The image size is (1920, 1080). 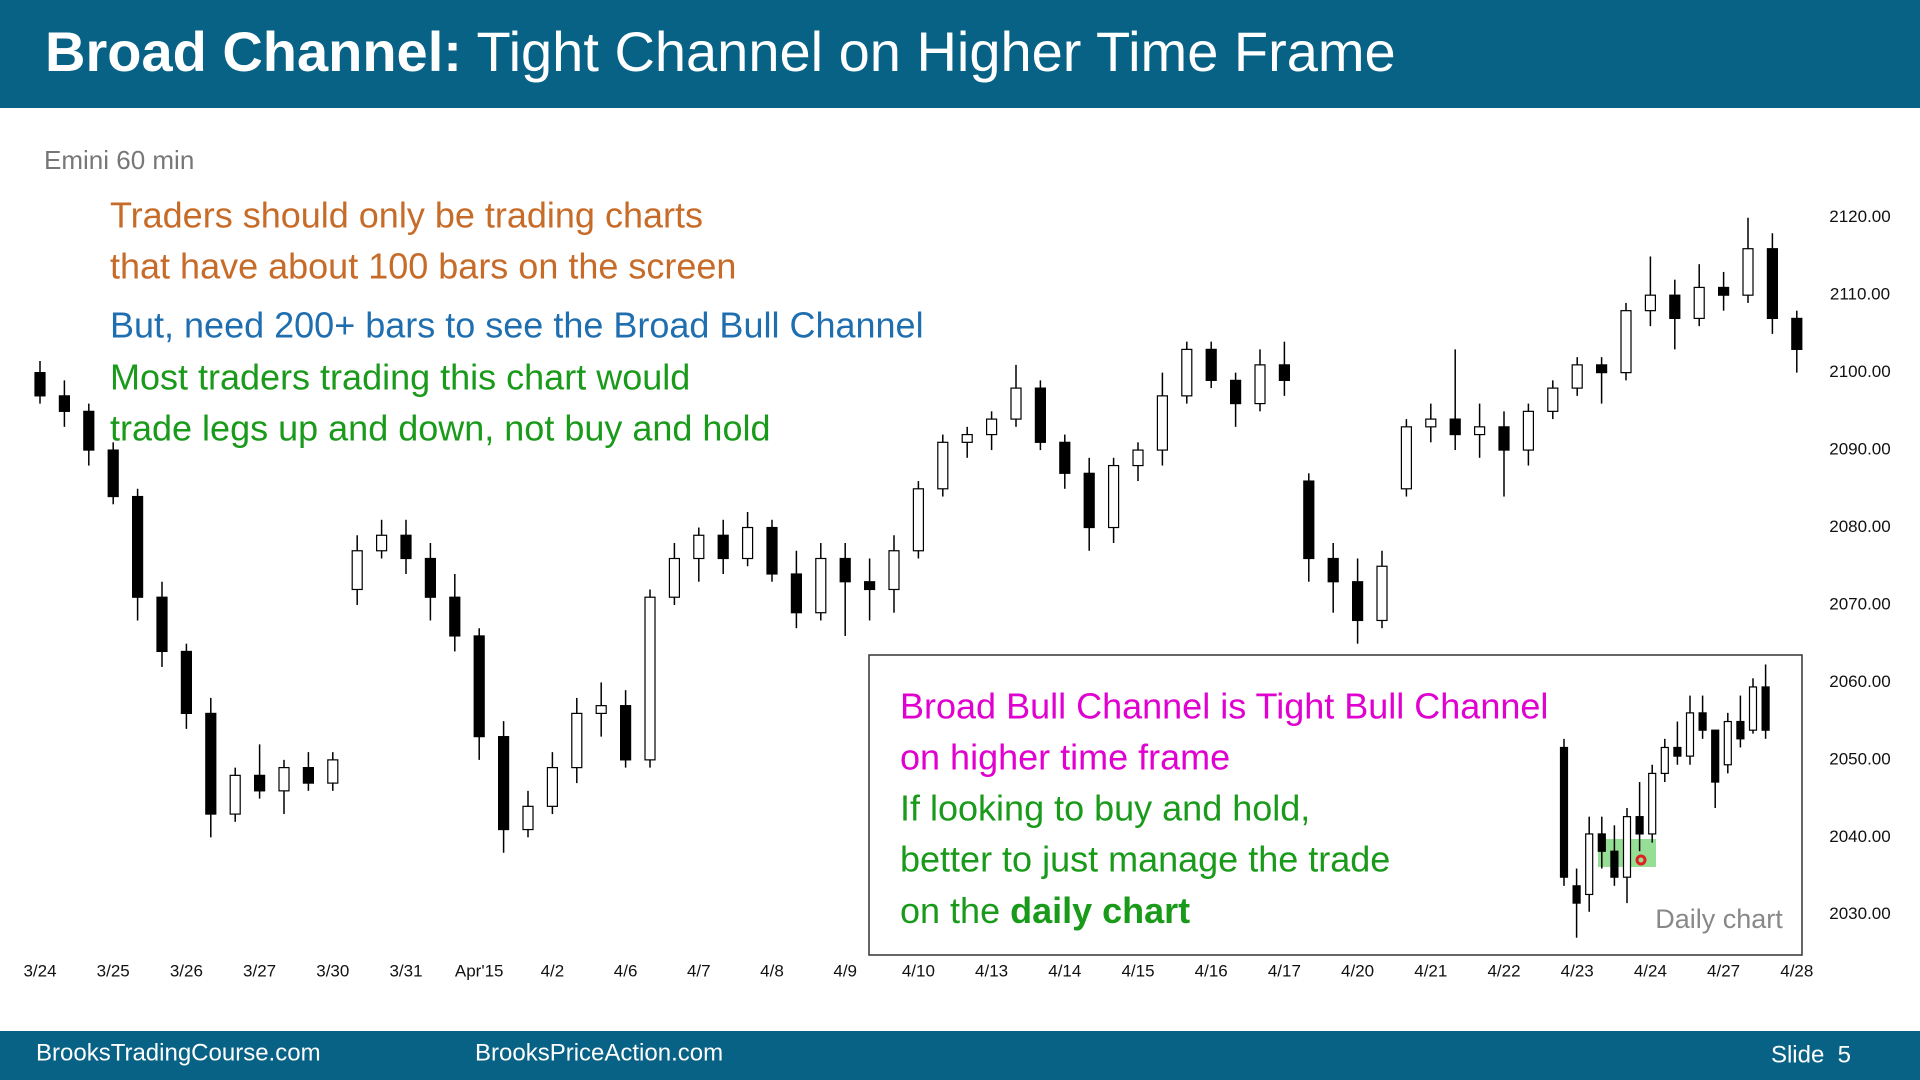 I want to click on inset-note-line: better to just manage the trade, so click(x=1145, y=859).